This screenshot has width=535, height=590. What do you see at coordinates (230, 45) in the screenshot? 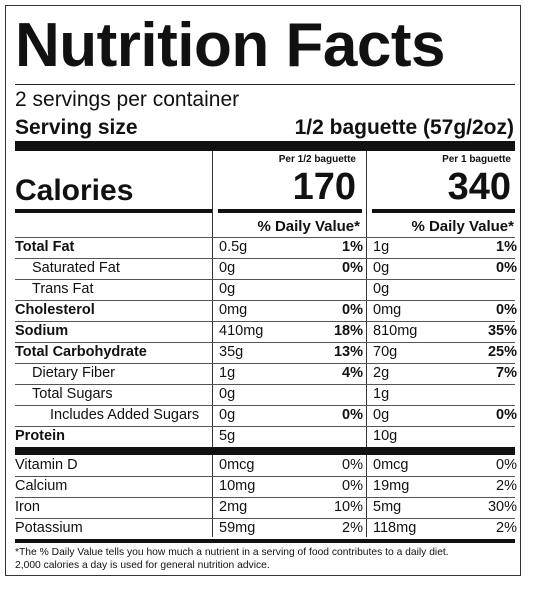
I see `label-title: Nutrition Facts` at bounding box center [230, 45].